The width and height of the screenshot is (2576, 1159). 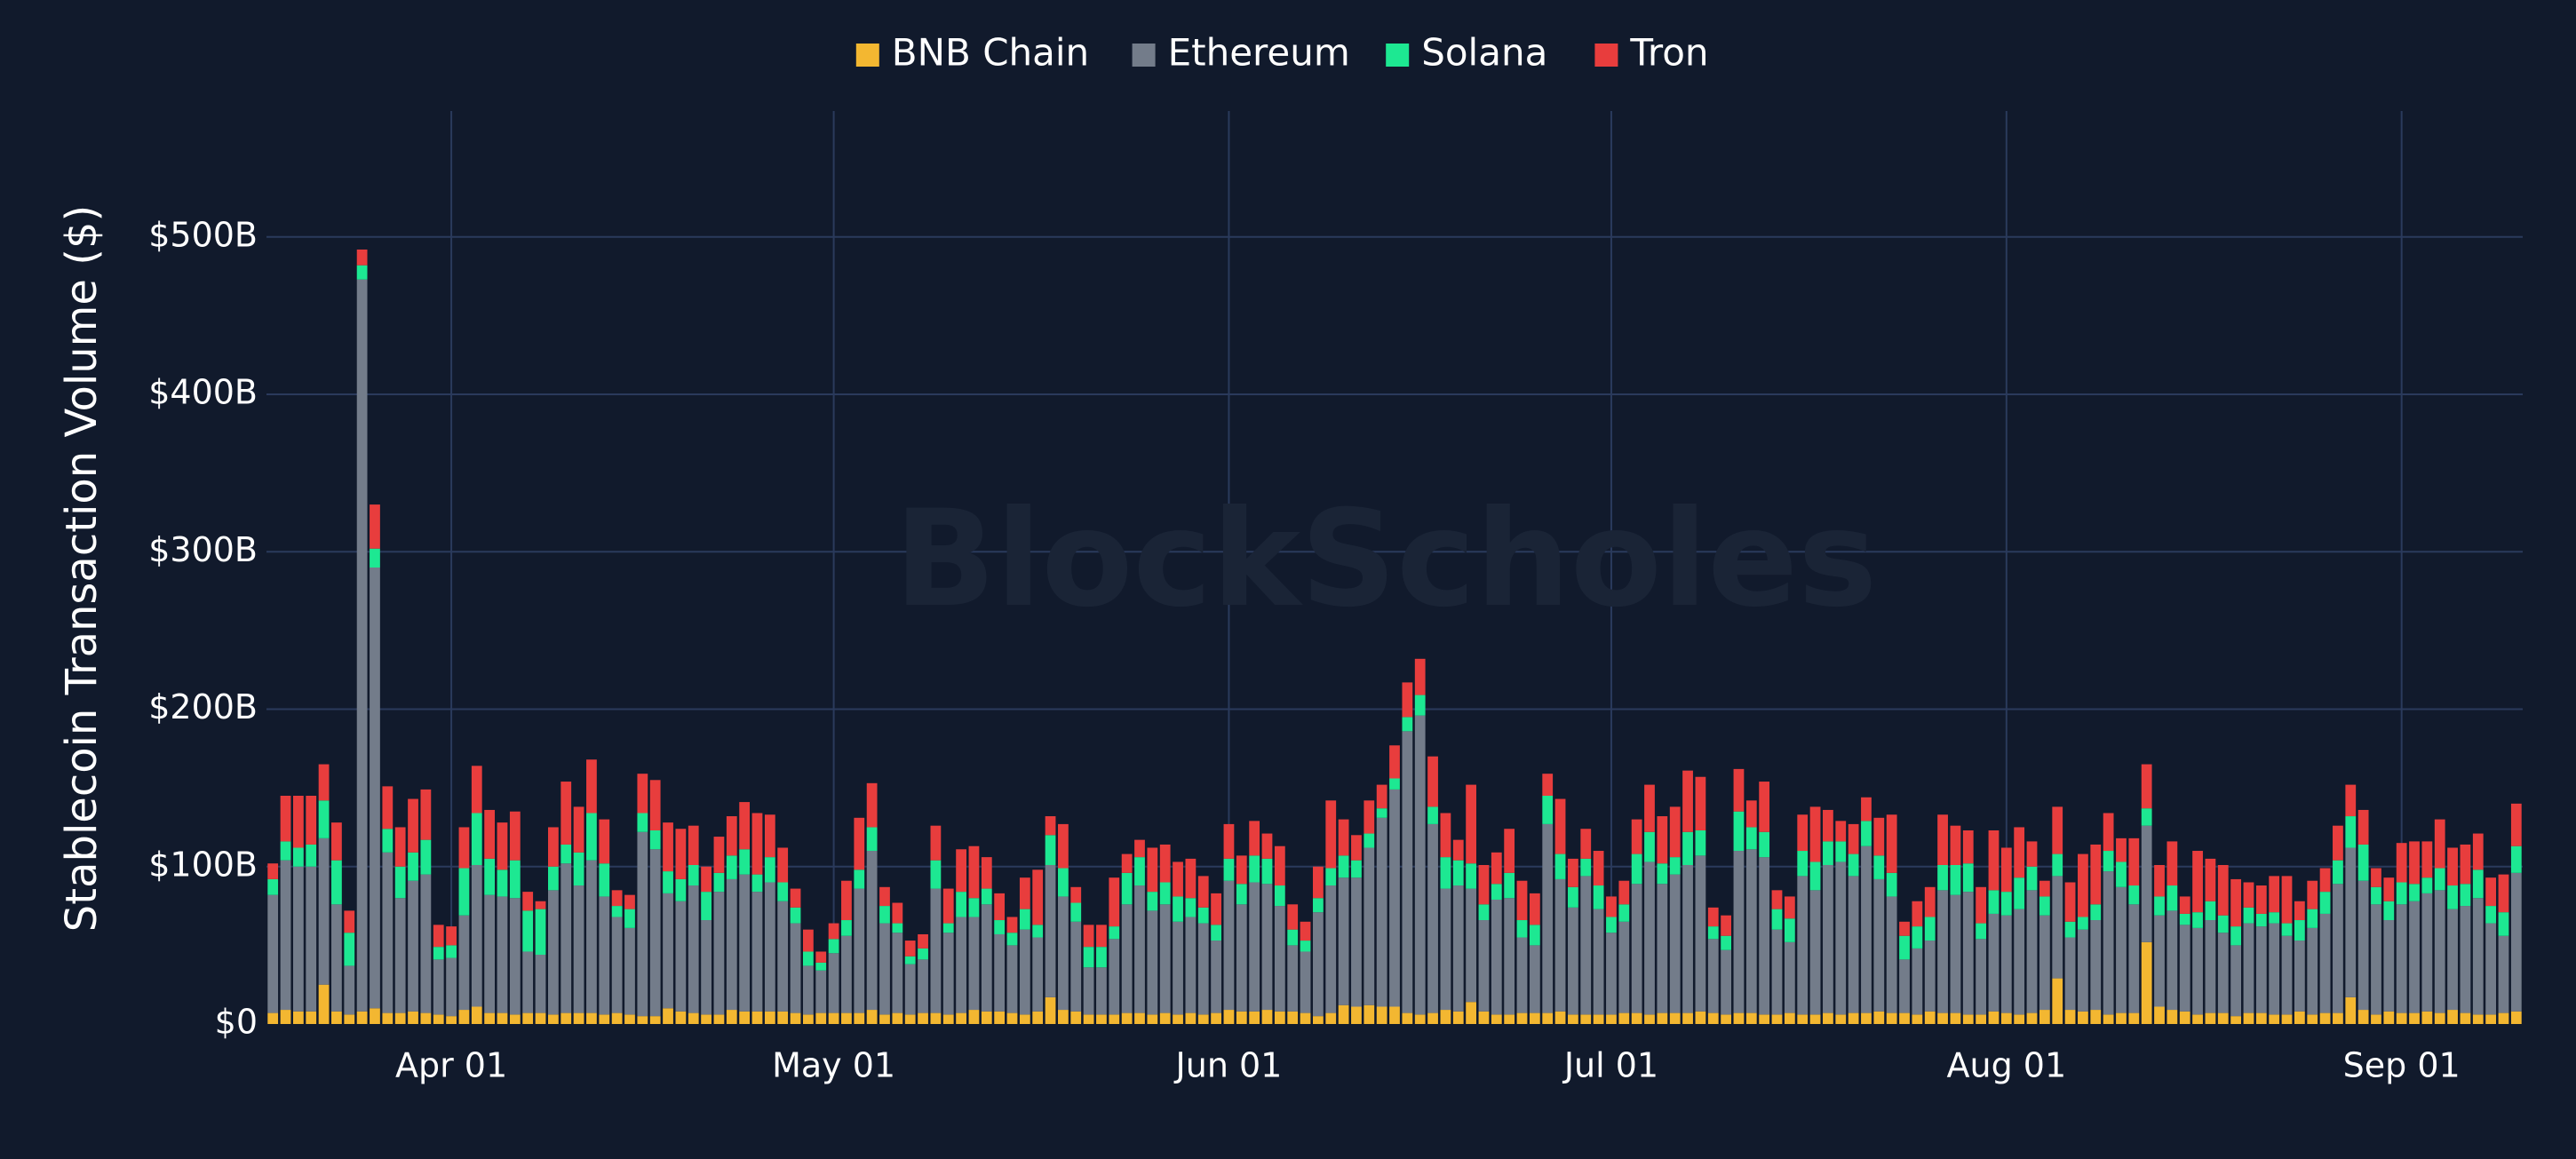 I want to click on x-tick-label: May 01, so click(x=833, y=1066).